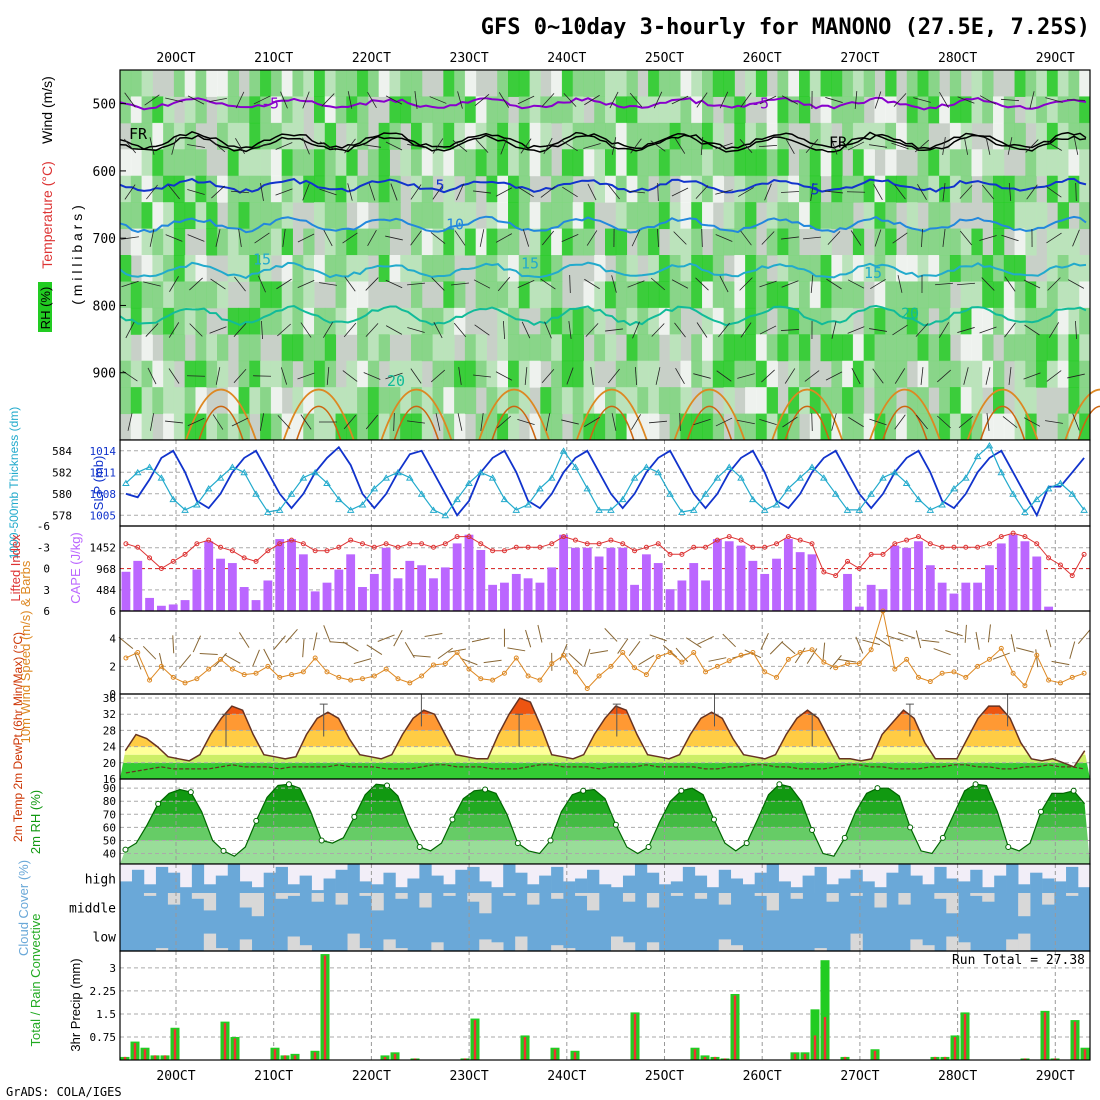 This screenshot has height=1100, width=1100. Describe the element at coordinates (98, 483) in the screenshot. I see `axis-label-slp: SLP (mb)` at that location.